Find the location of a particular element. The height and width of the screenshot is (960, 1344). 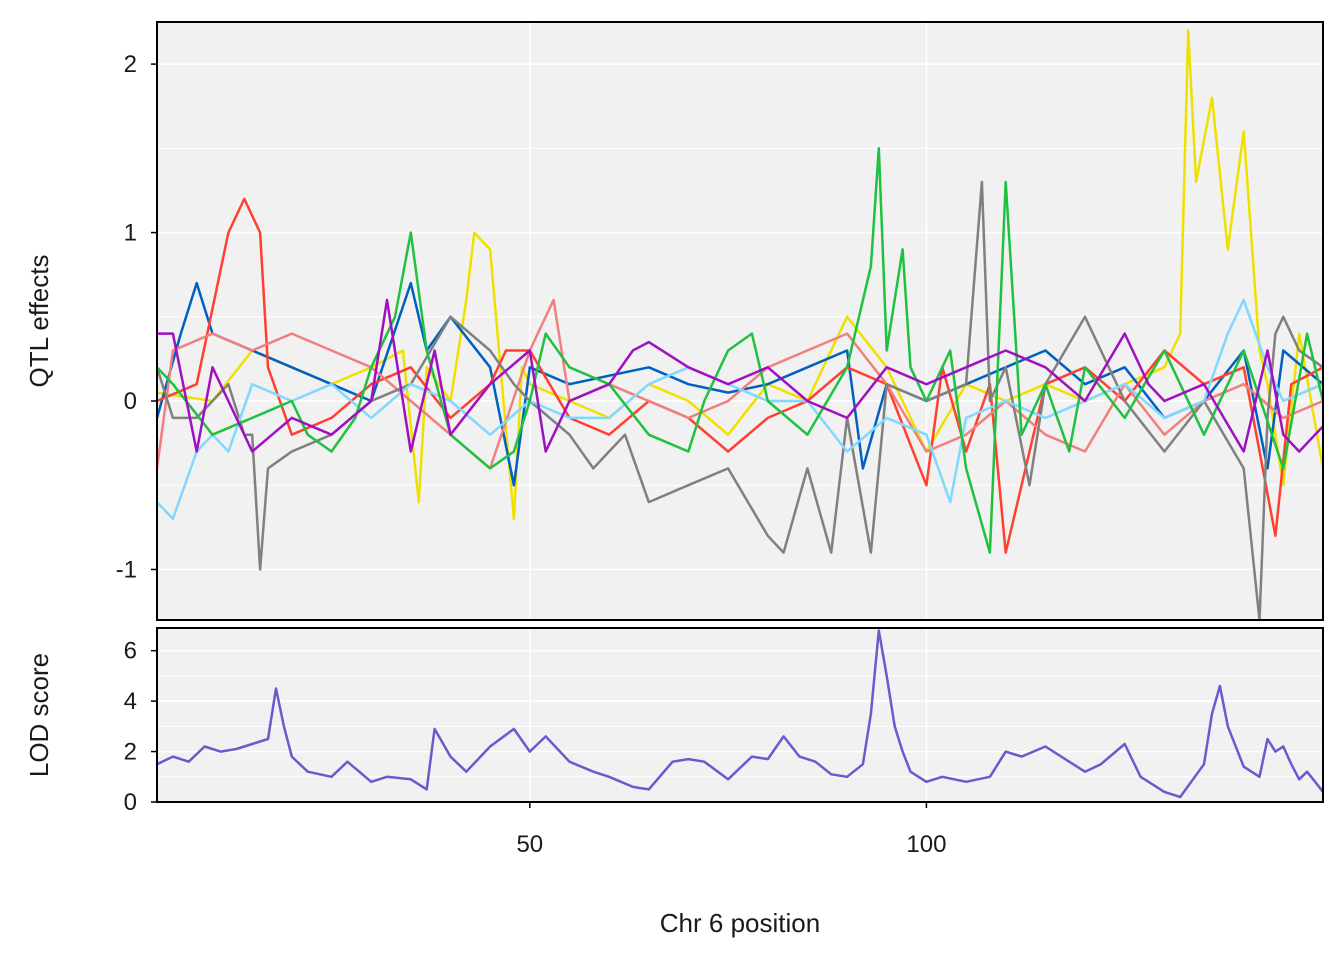

y-tick-label: 1 is located at coordinates (130, 233).